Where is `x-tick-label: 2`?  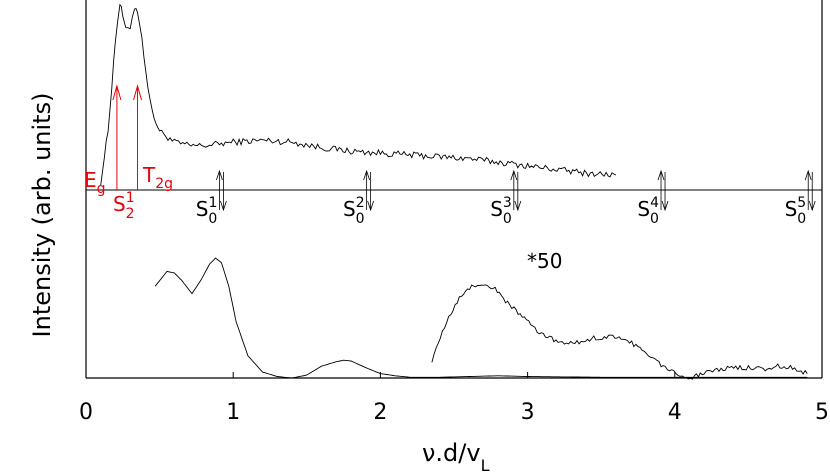 x-tick-label: 2 is located at coordinates (380, 412).